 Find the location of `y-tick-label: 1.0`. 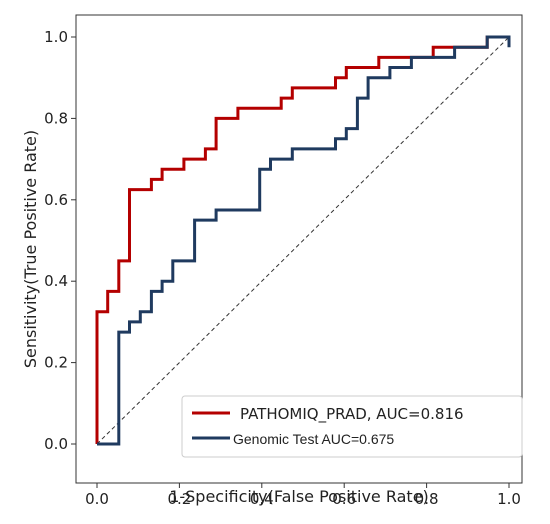

y-tick-label: 1.0 is located at coordinates (56, 37).